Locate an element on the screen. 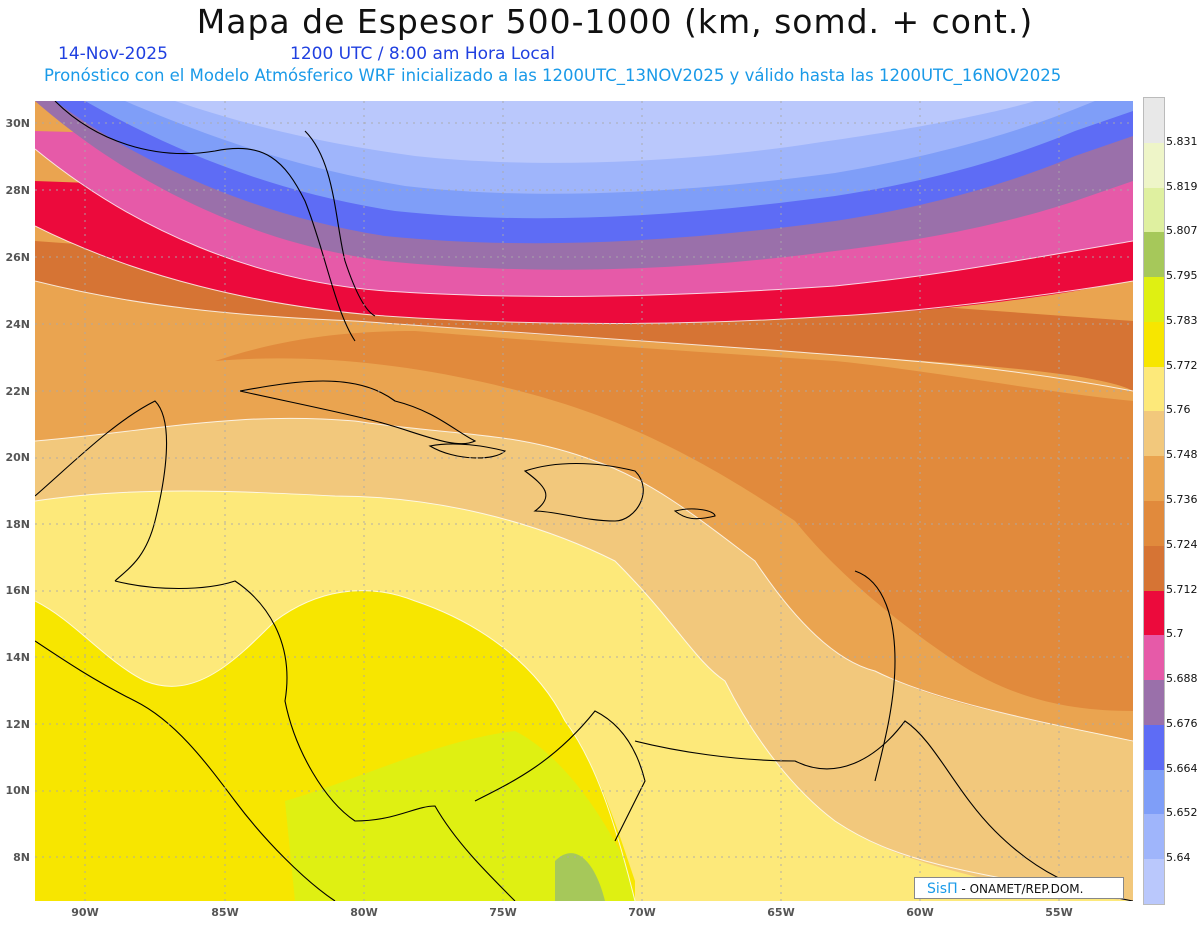 This screenshot has width=1200, height=927. colorbar-label: 5.819 is located at coordinates (1182, 186).